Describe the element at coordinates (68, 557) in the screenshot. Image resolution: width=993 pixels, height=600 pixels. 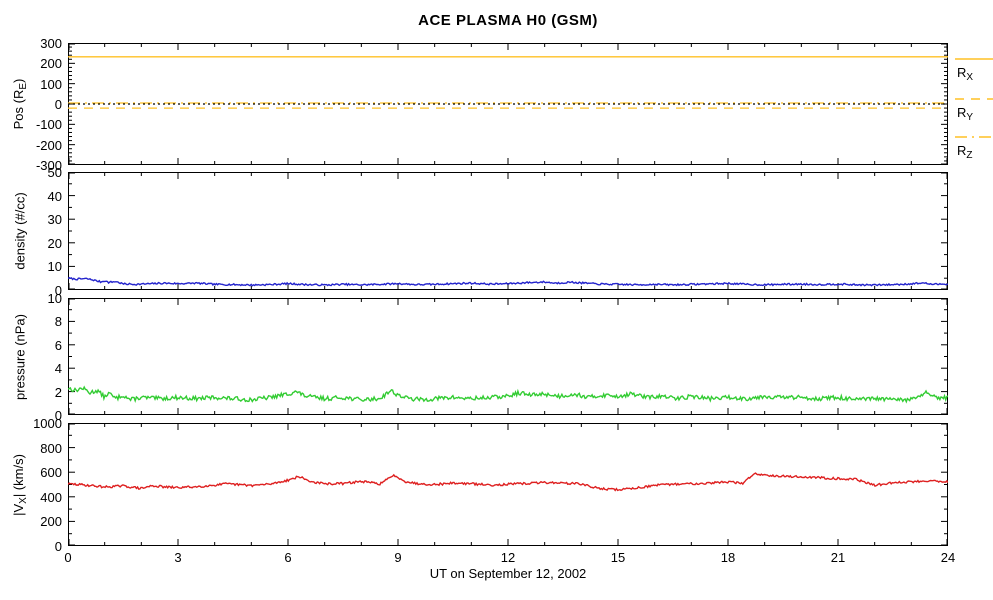
I see `x-tick-label: 0` at that location.